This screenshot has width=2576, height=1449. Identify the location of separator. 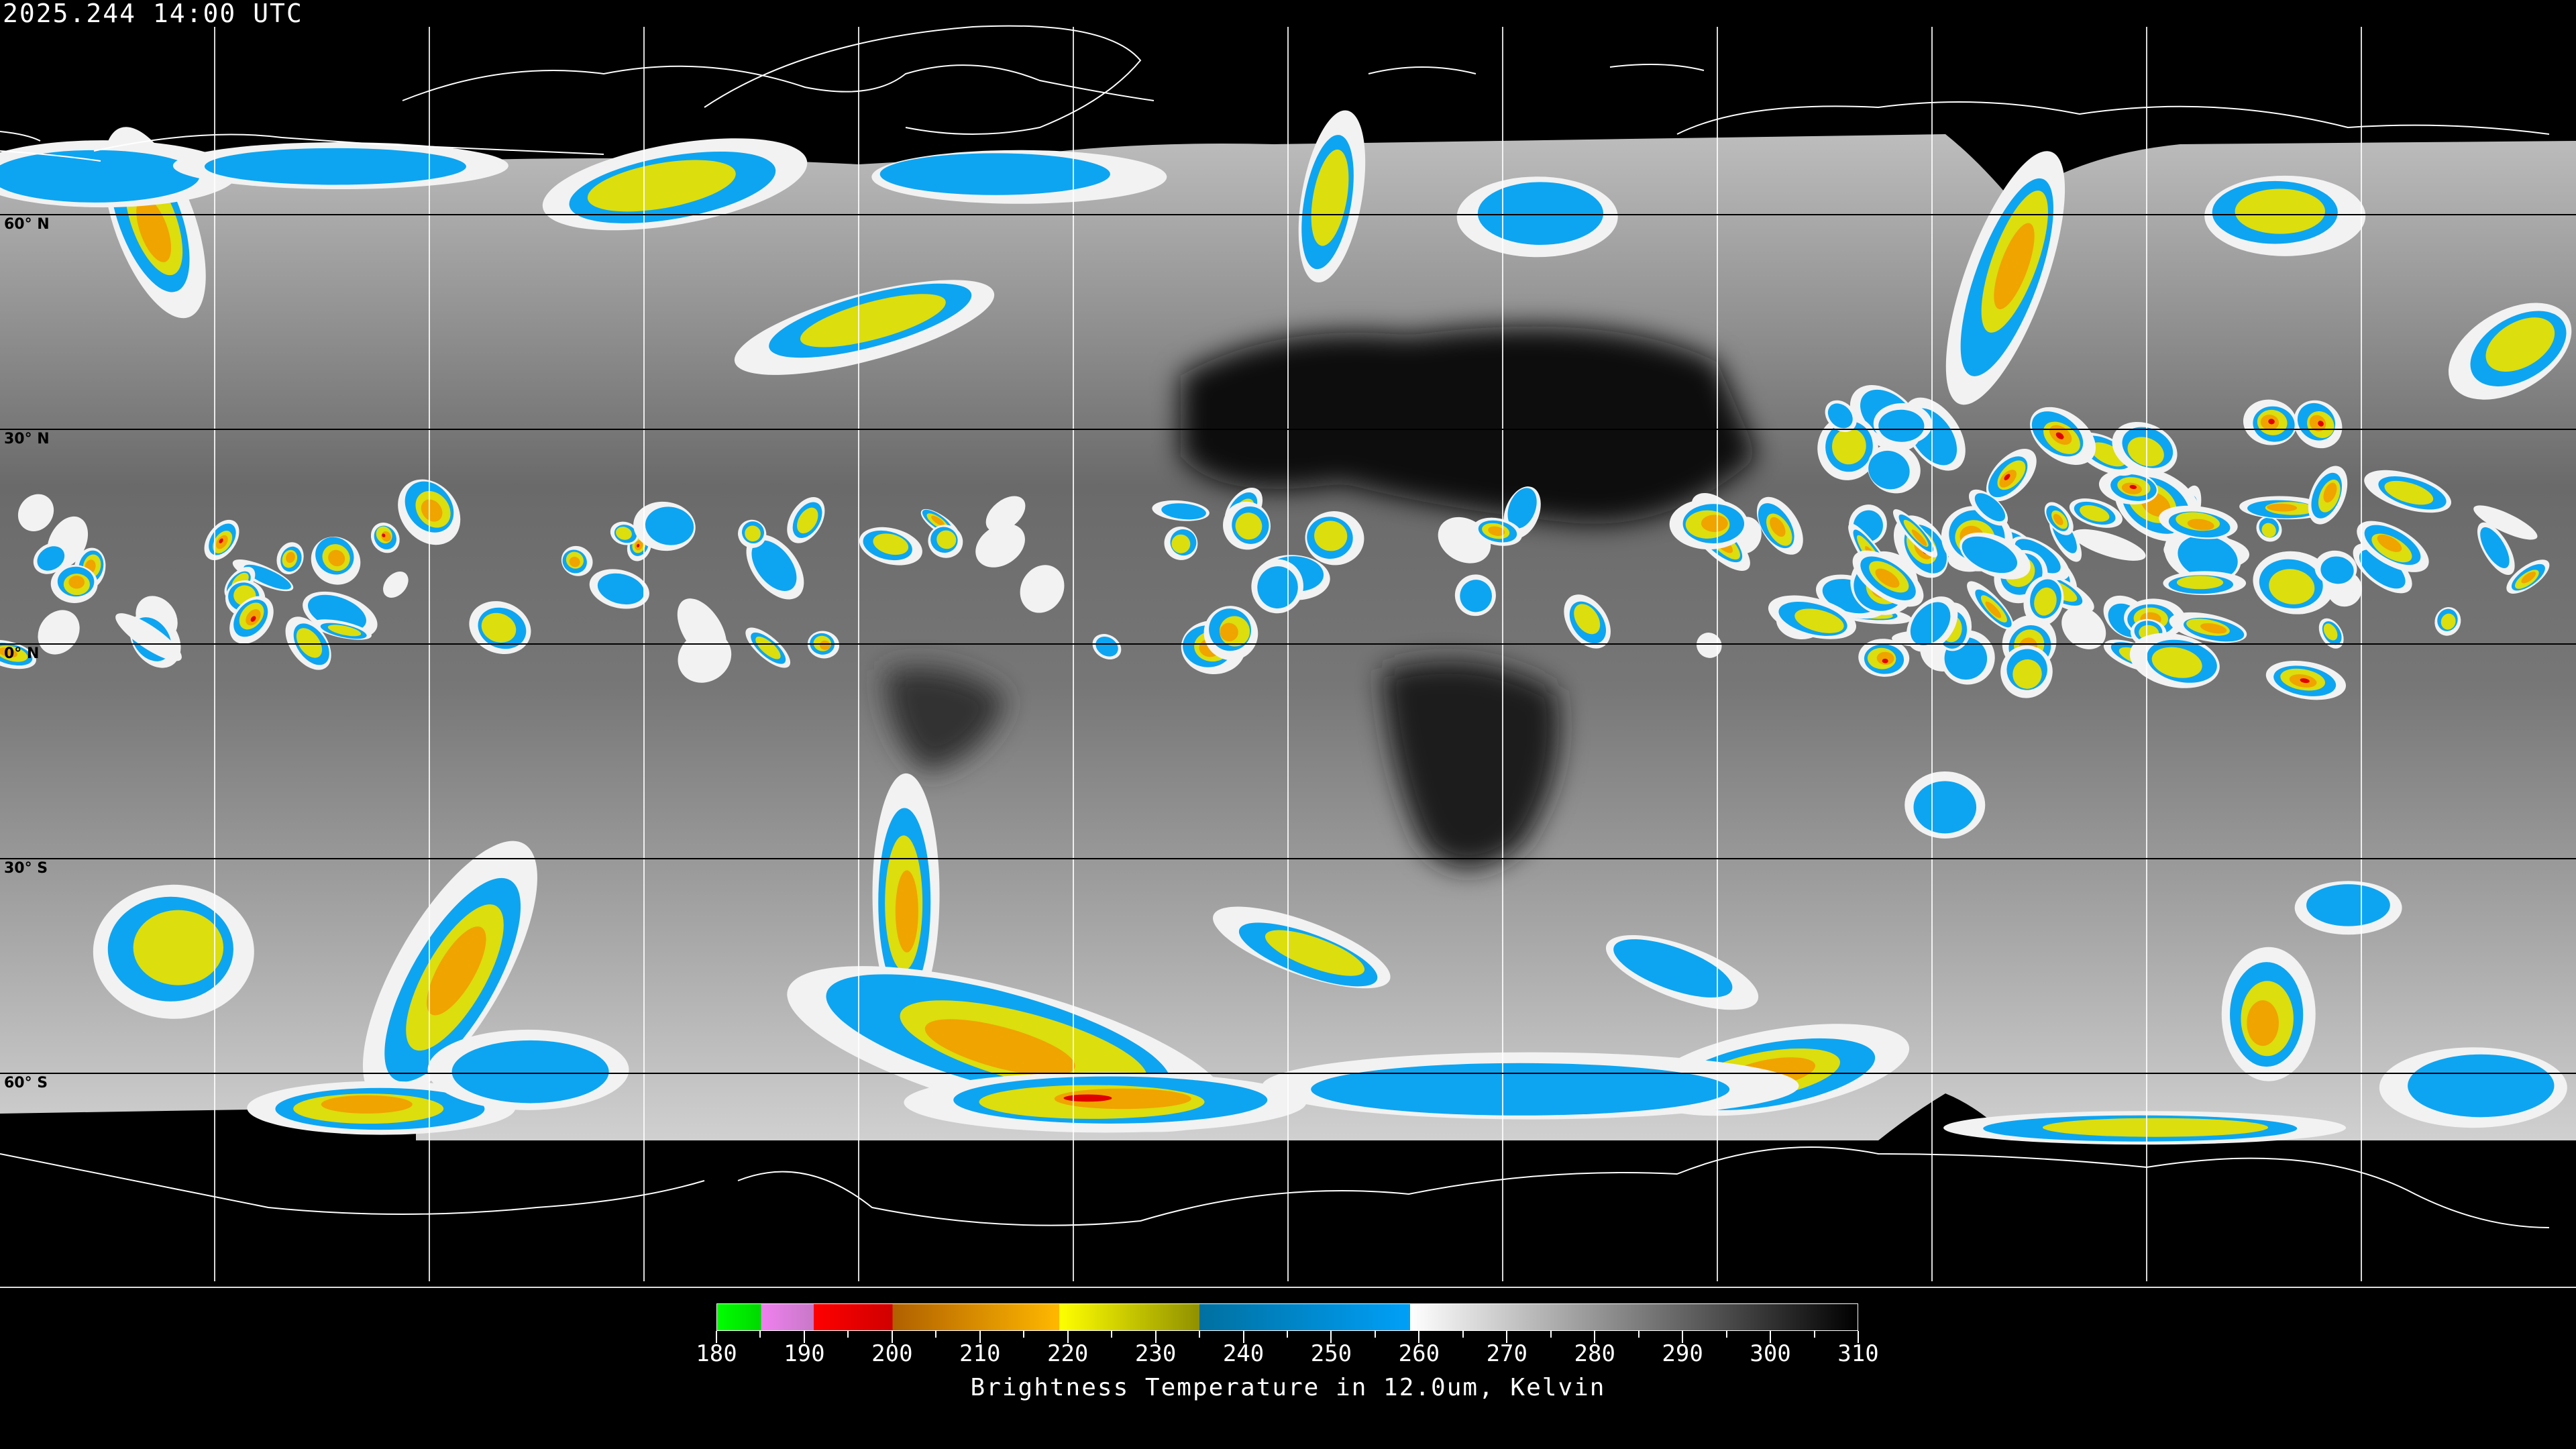
(1288, 1287).